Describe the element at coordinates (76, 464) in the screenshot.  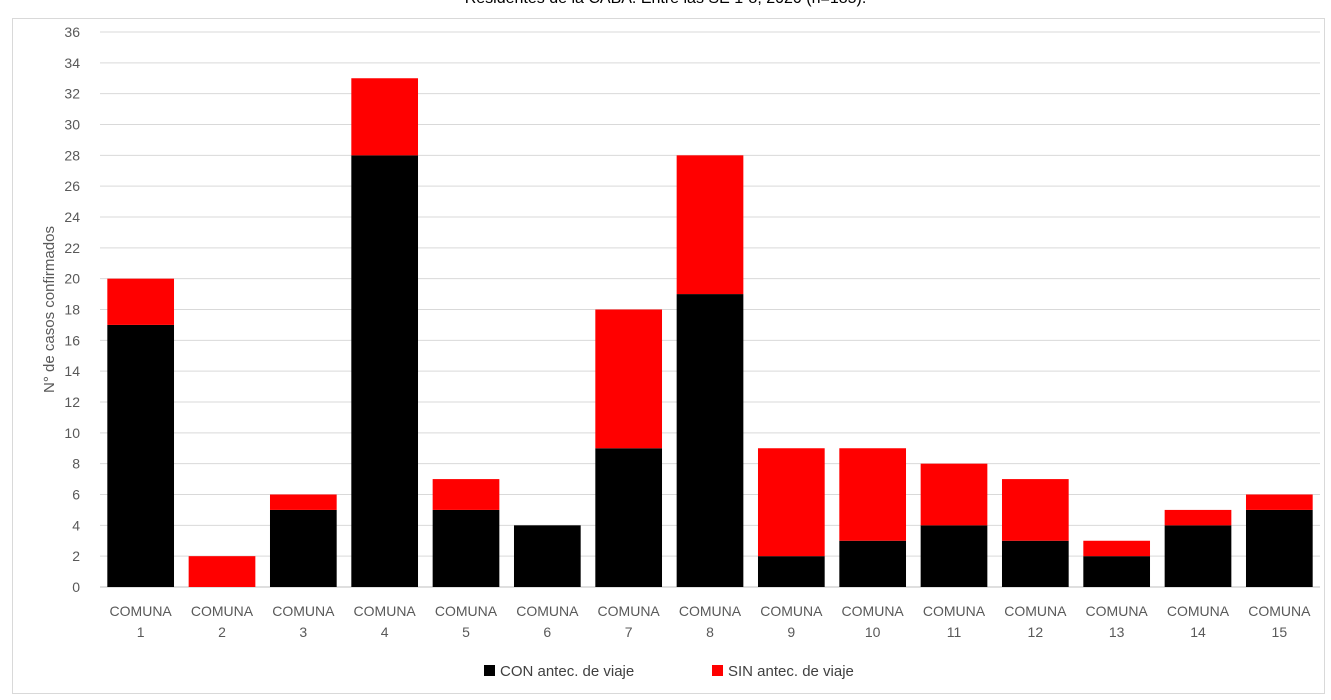
I see `y-tick-label: 8` at that location.